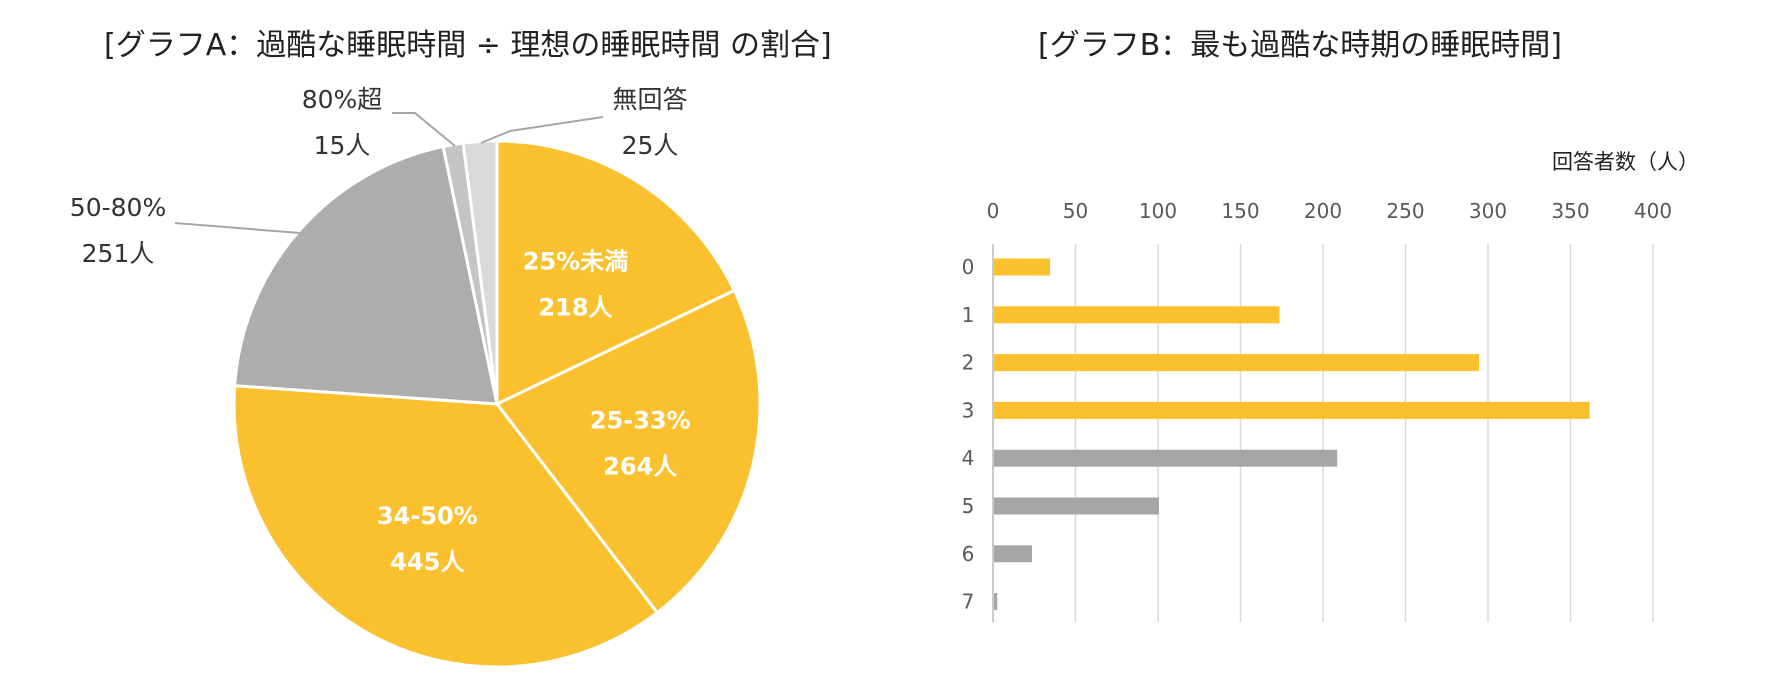  I want to click on category-label: 3, so click(968, 410).